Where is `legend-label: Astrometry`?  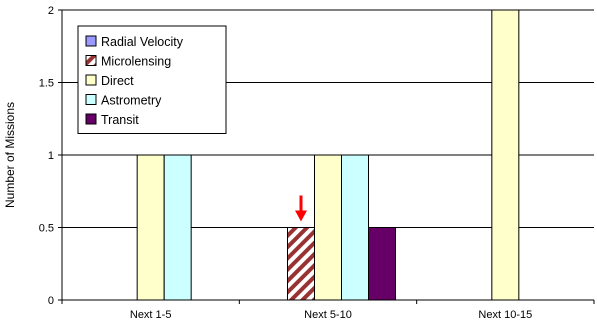 legend-label: Astrometry is located at coordinates (131, 101).